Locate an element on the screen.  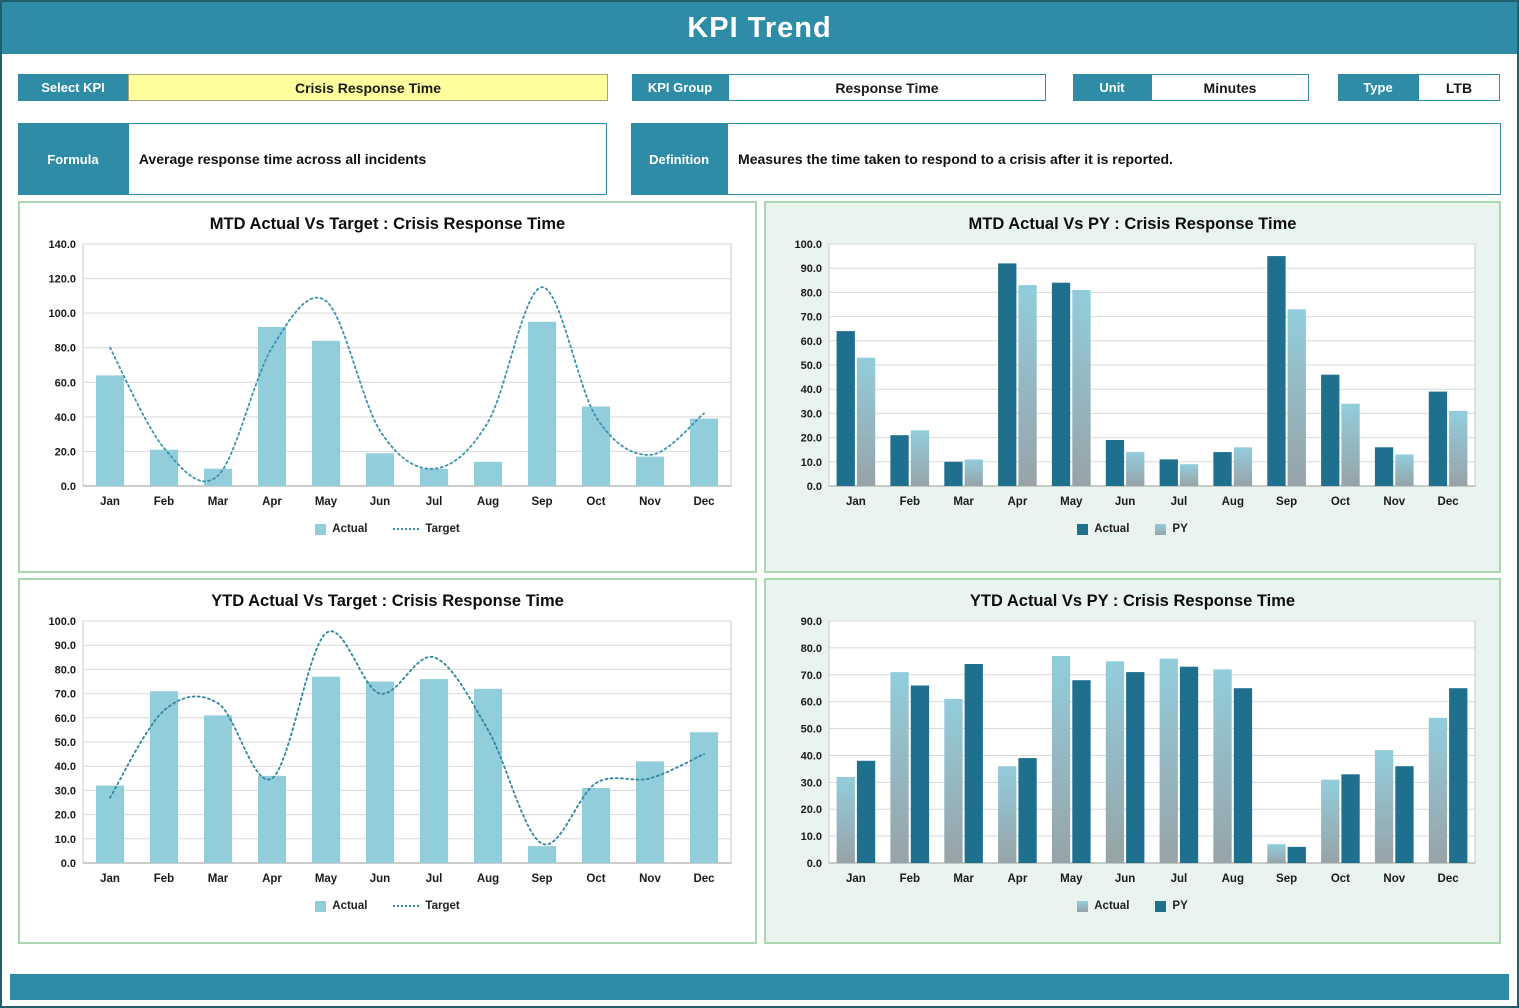
svg-text: 140.0 is located at coordinates (62, 245).